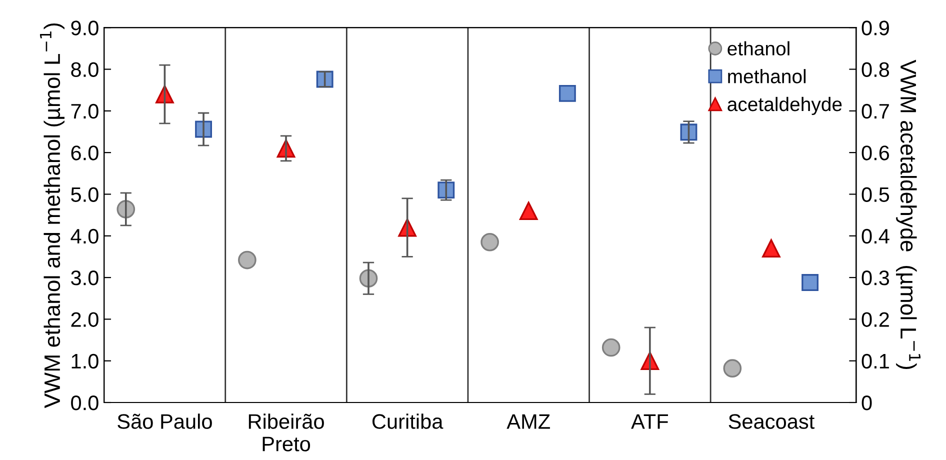 This screenshot has height=460, width=946. Describe the element at coordinates (165, 421) in the screenshot. I see `x-tick-label: São Paulo` at that location.